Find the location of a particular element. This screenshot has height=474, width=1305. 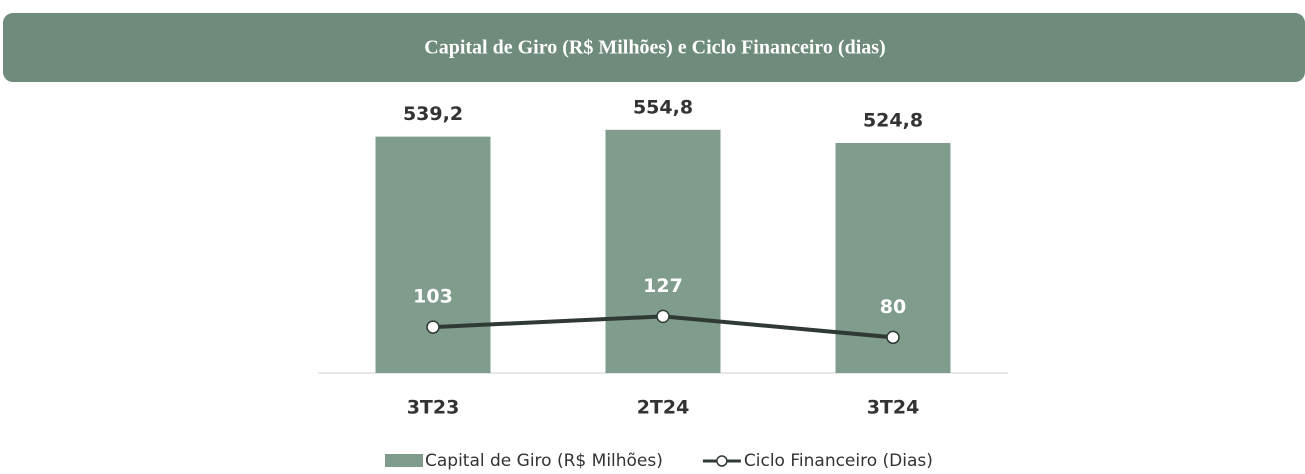

legend-label: Ciclo Financeiro (Dias) is located at coordinates (838, 460).